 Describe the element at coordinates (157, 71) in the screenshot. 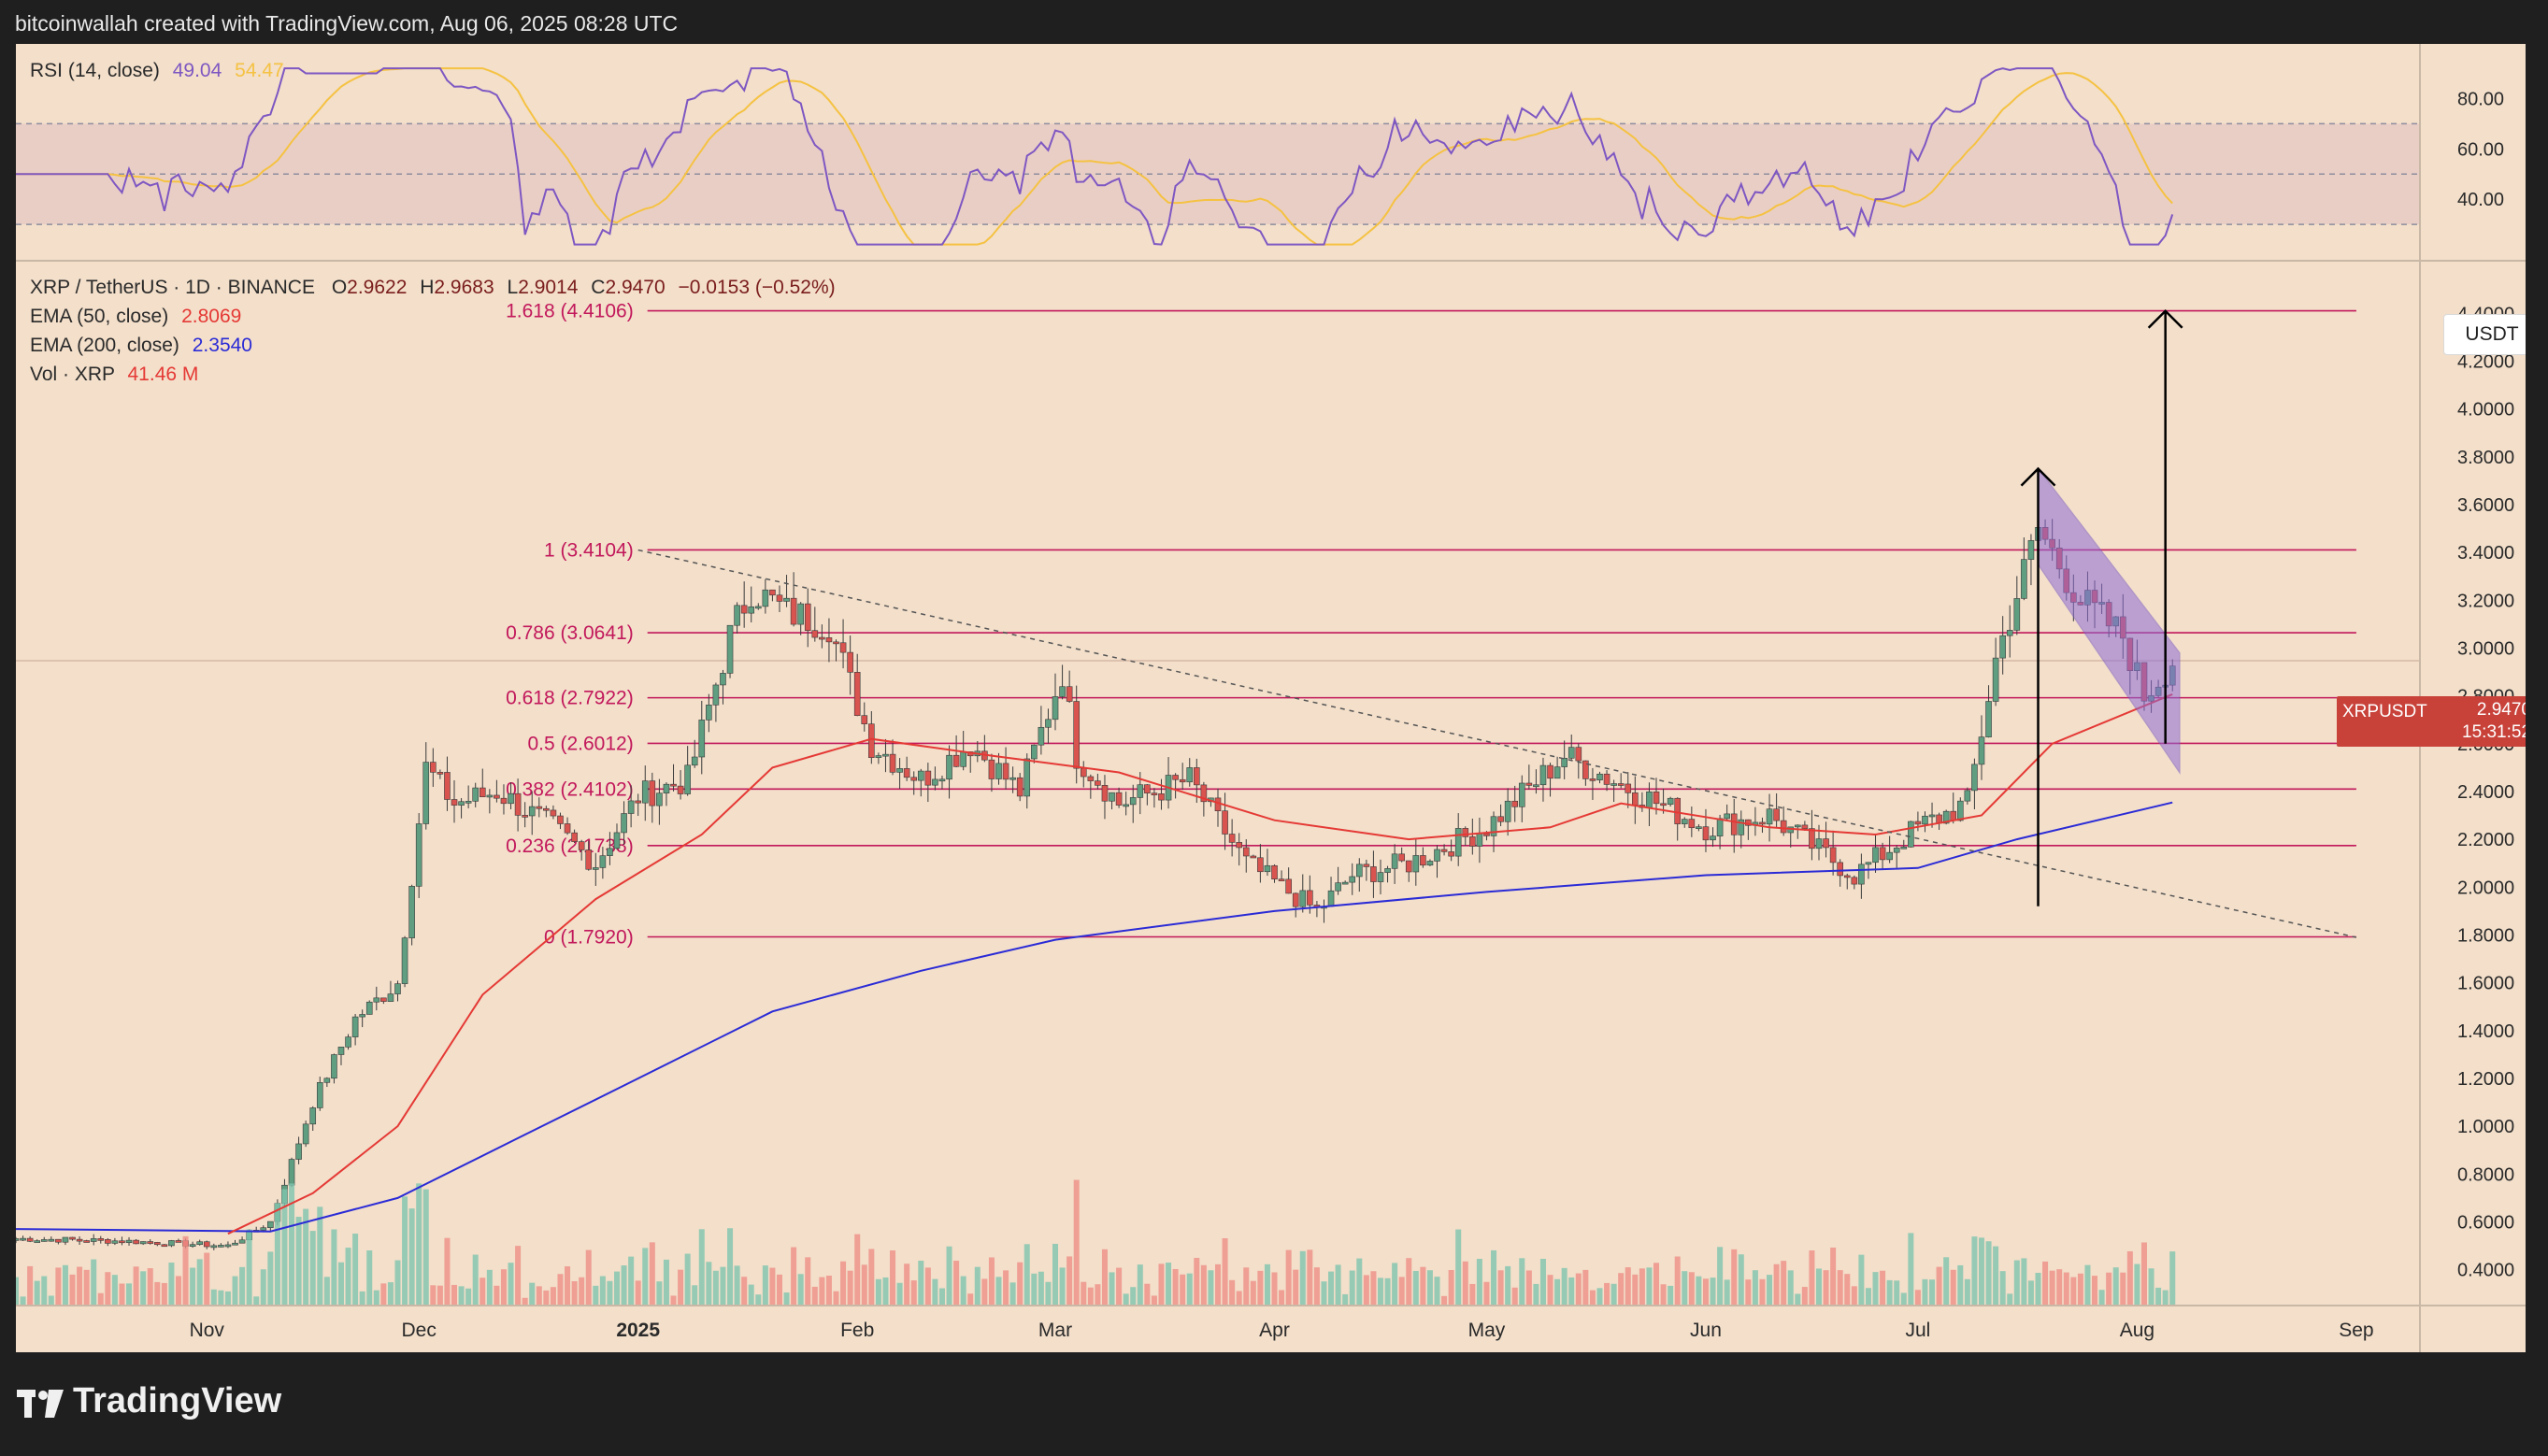

I see `rsi-legend: RSI (14, close) 49.04 54.47` at that location.